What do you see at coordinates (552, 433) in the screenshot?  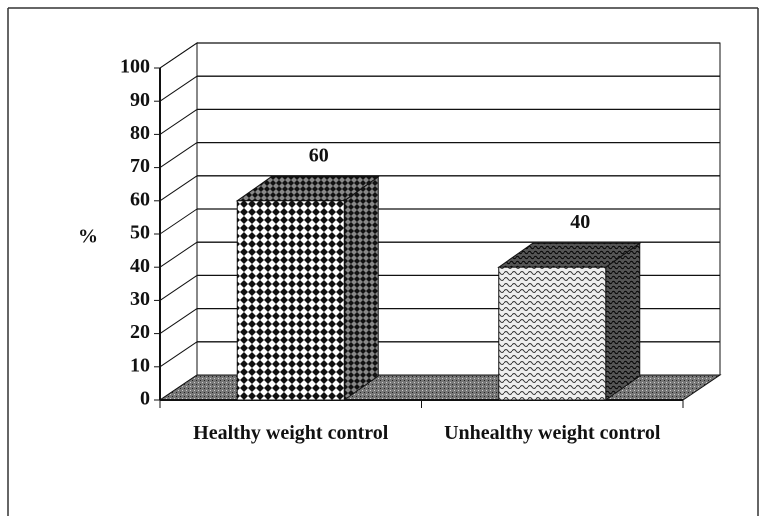 I see `x-tick-label: Unhealthy weight control` at bounding box center [552, 433].